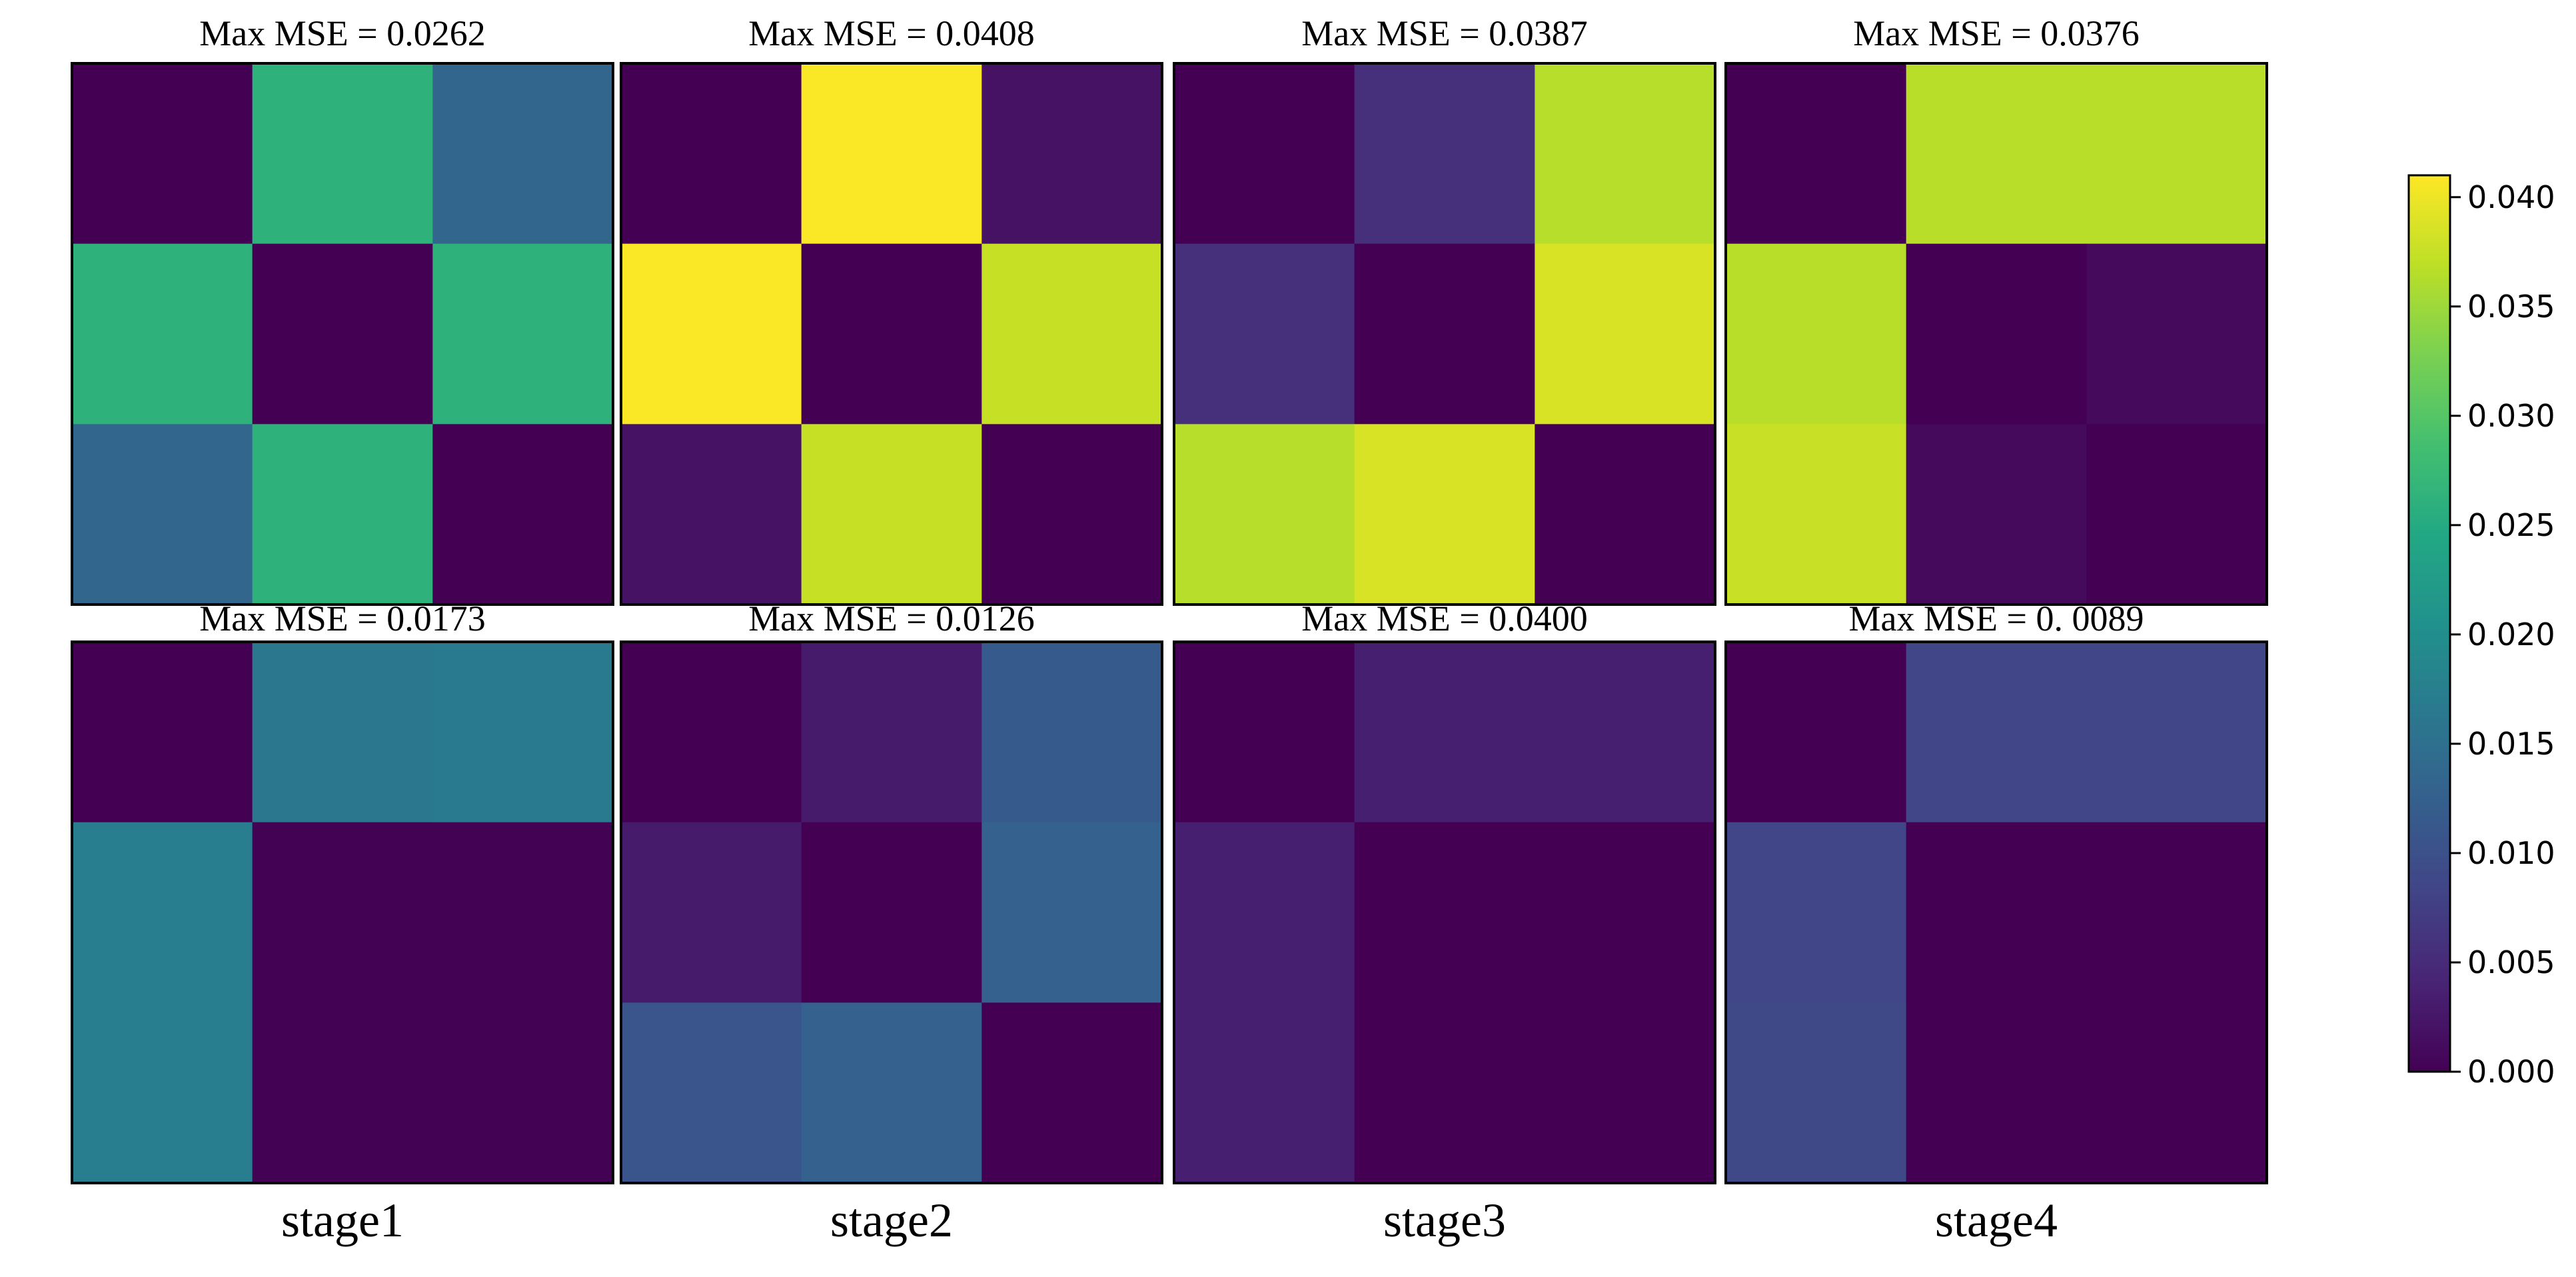 The width and height of the screenshot is (2576, 1277). What do you see at coordinates (2511, 416) in the screenshot?
I see `colorbar-tick-label: 0.030` at bounding box center [2511, 416].